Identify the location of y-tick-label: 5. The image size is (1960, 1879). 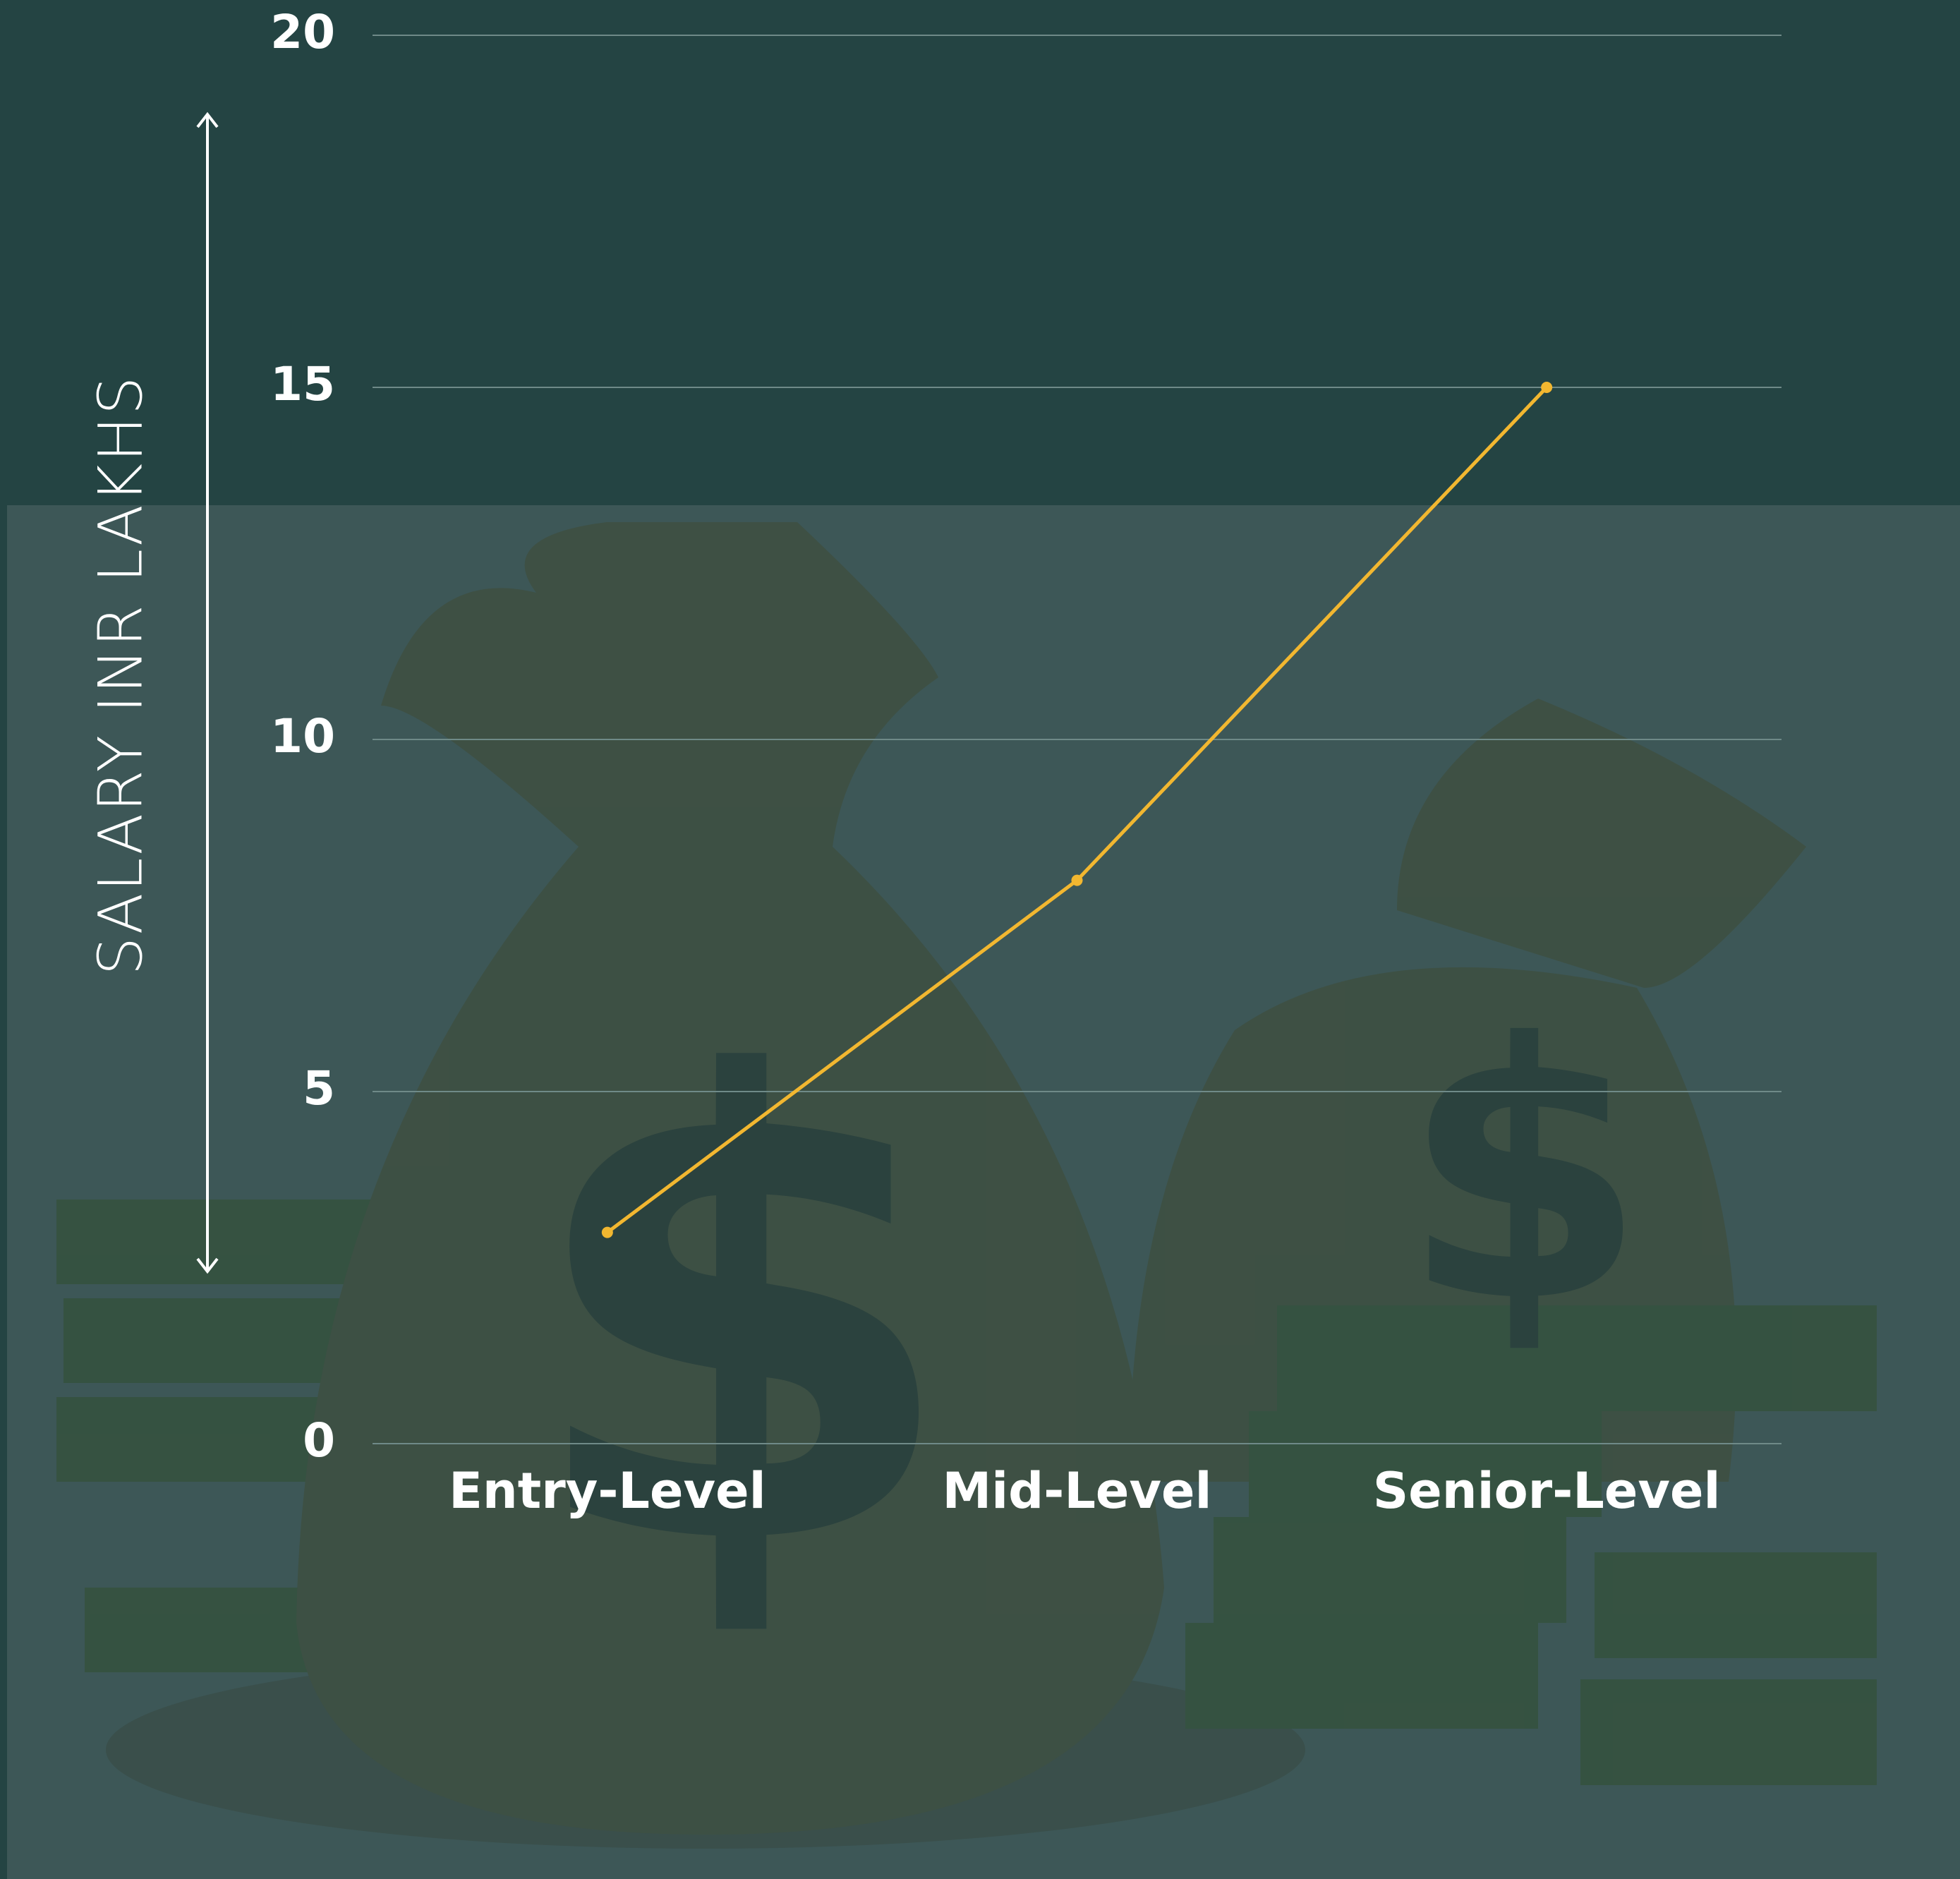
(319, 1088).